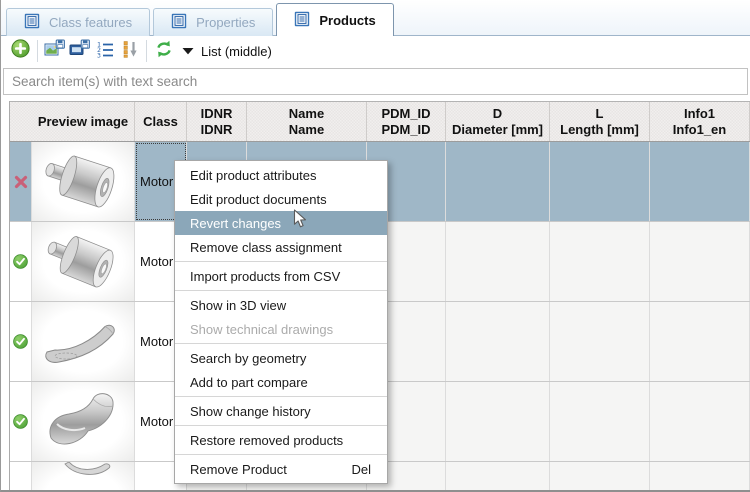  What do you see at coordinates (21, 476) in the screenshot?
I see `status-cell` at bounding box center [21, 476].